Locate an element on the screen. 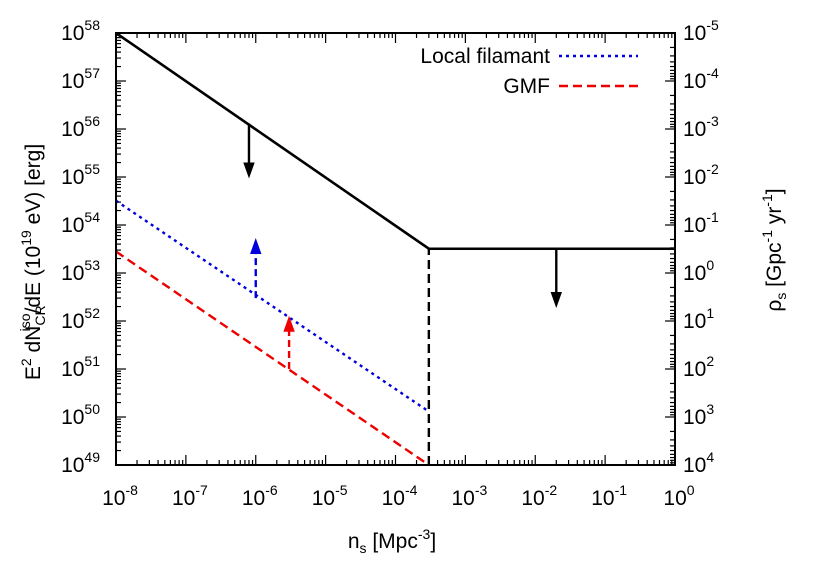 Image resolution: width=830 pixels, height=581 pixels. y-tick-label: 1052 is located at coordinates (80, 319).